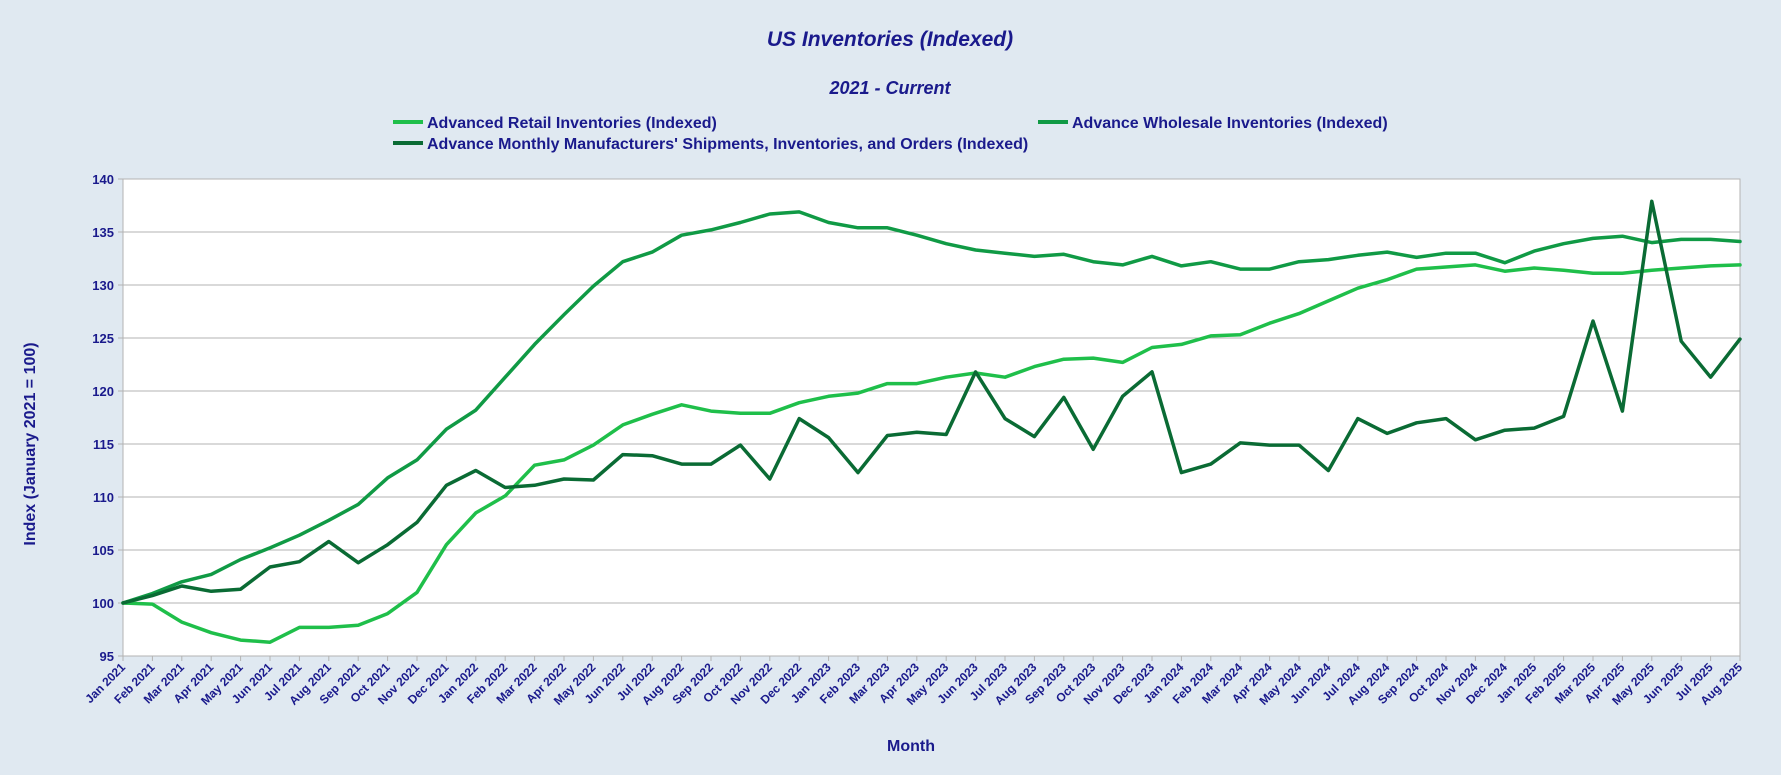  I want to click on y-tick-label: 140, so click(103, 179).